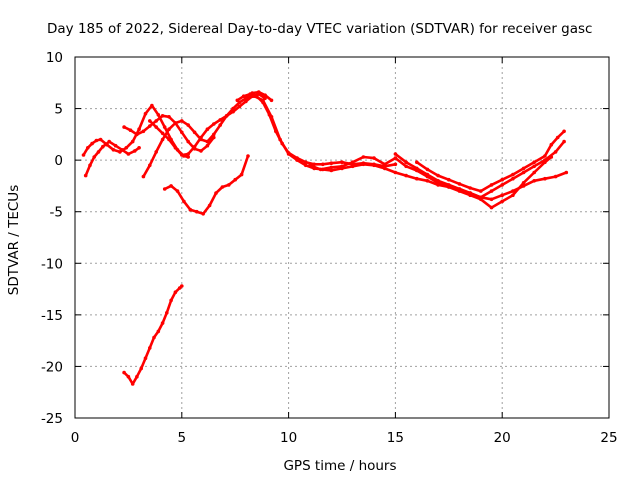 This screenshot has width=640, height=480. Describe the element at coordinates (52, 367) in the screenshot. I see `y-tick-label: -20` at that location.